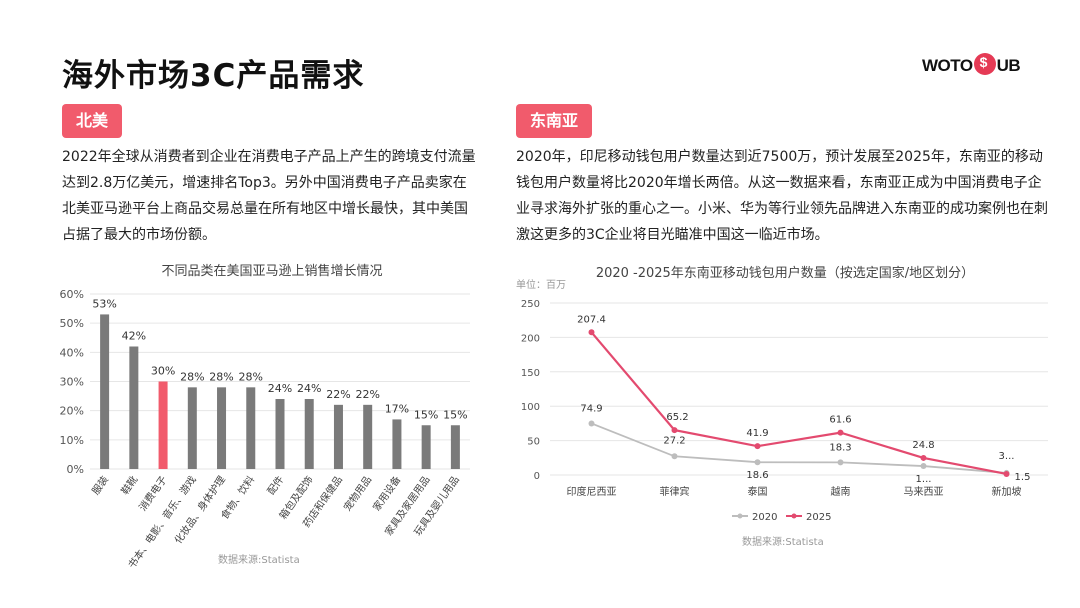 Image resolution: width=1080 pixels, height=608 pixels. I want to click on line-chart-title: 2020 -2025年东南亚移动钱包用户数量（按选定国家/地区划分）, so click(785, 273).